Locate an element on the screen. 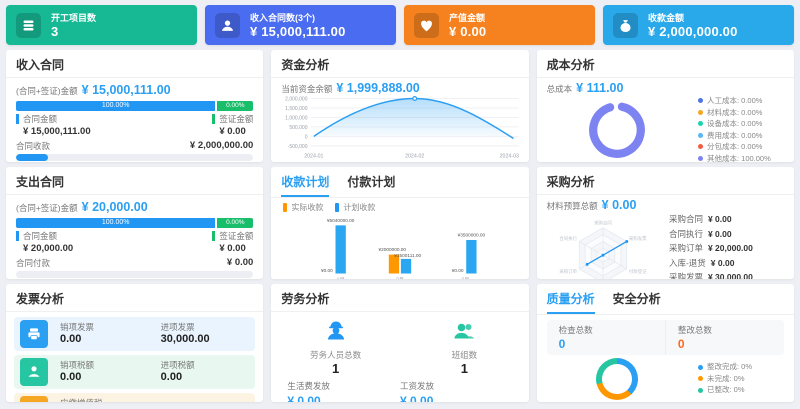  visa-amount-block: 签证金额 ¥ 0.00 is located at coordinates (232, 242).